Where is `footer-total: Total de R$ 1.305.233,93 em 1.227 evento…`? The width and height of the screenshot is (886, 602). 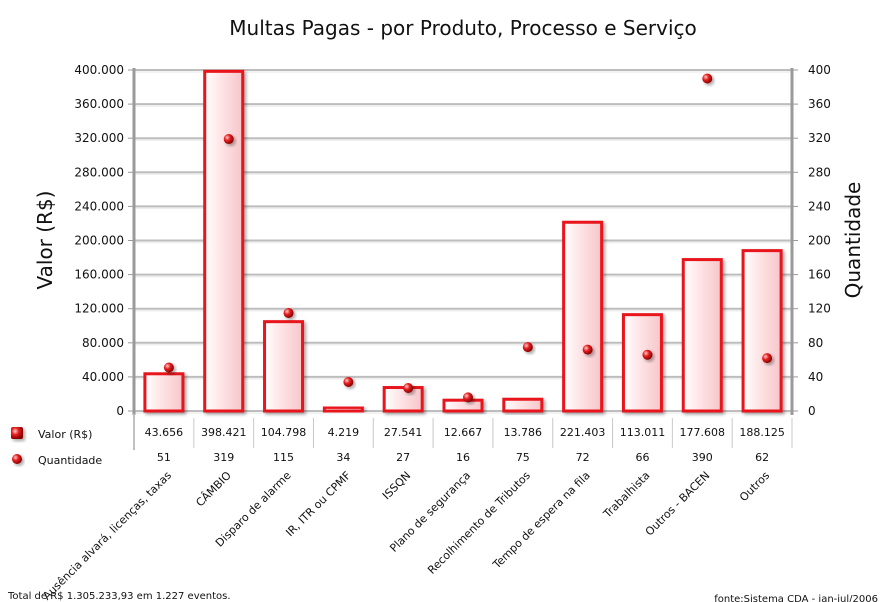 footer-total: Total de R$ 1.305.233,93 em 1.227 evento… is located at coordinates (119, 596).